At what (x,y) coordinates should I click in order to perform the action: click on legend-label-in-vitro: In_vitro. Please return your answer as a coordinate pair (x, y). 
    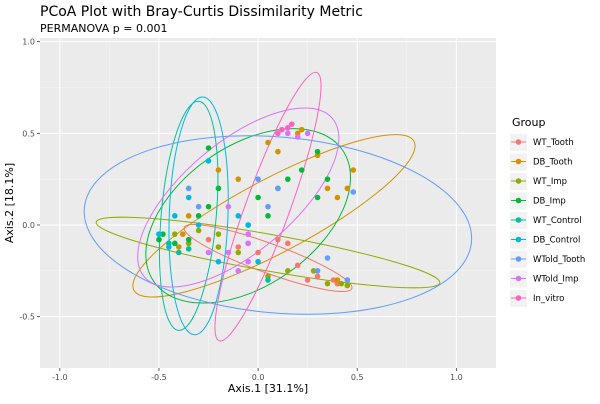
    Looking at the image, I should click on (548, 299).